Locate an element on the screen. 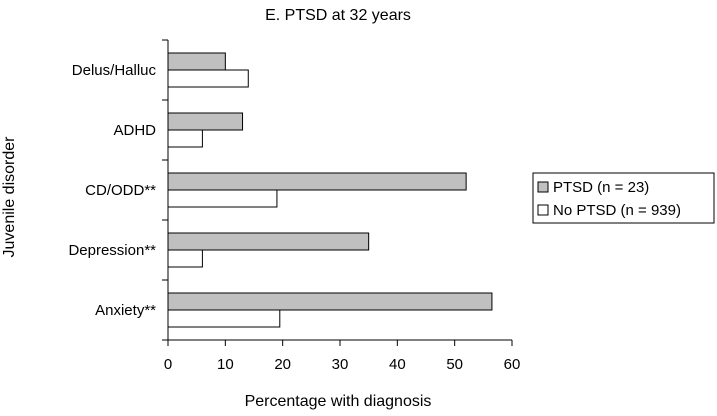 Image resolution: width=717 pixels, height=416 pixels. legend-box is located at coordinates (623, 198).